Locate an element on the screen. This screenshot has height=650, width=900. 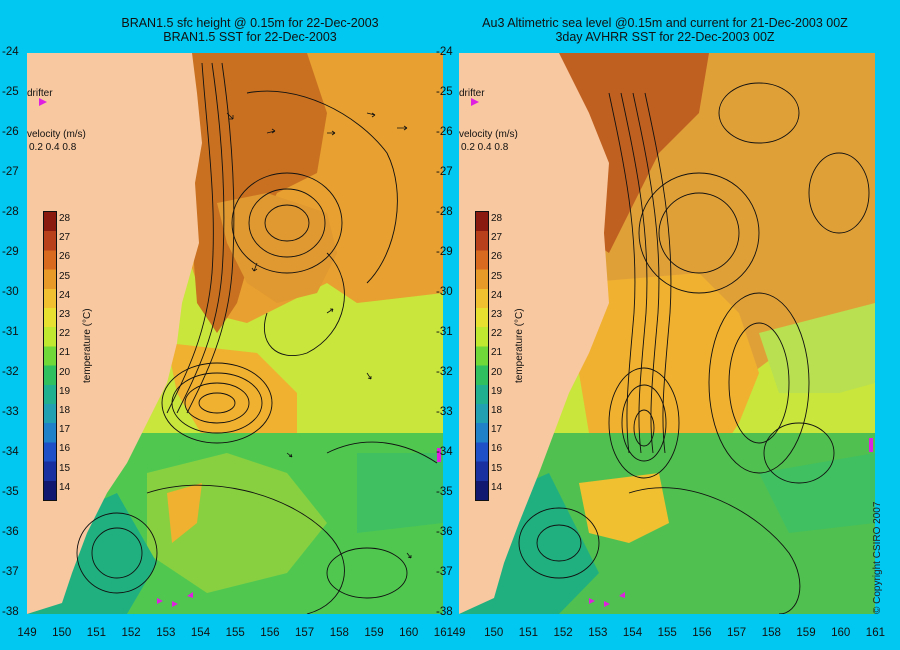
colorbar-tick-label: 27 is located at coordinates (65, 238).